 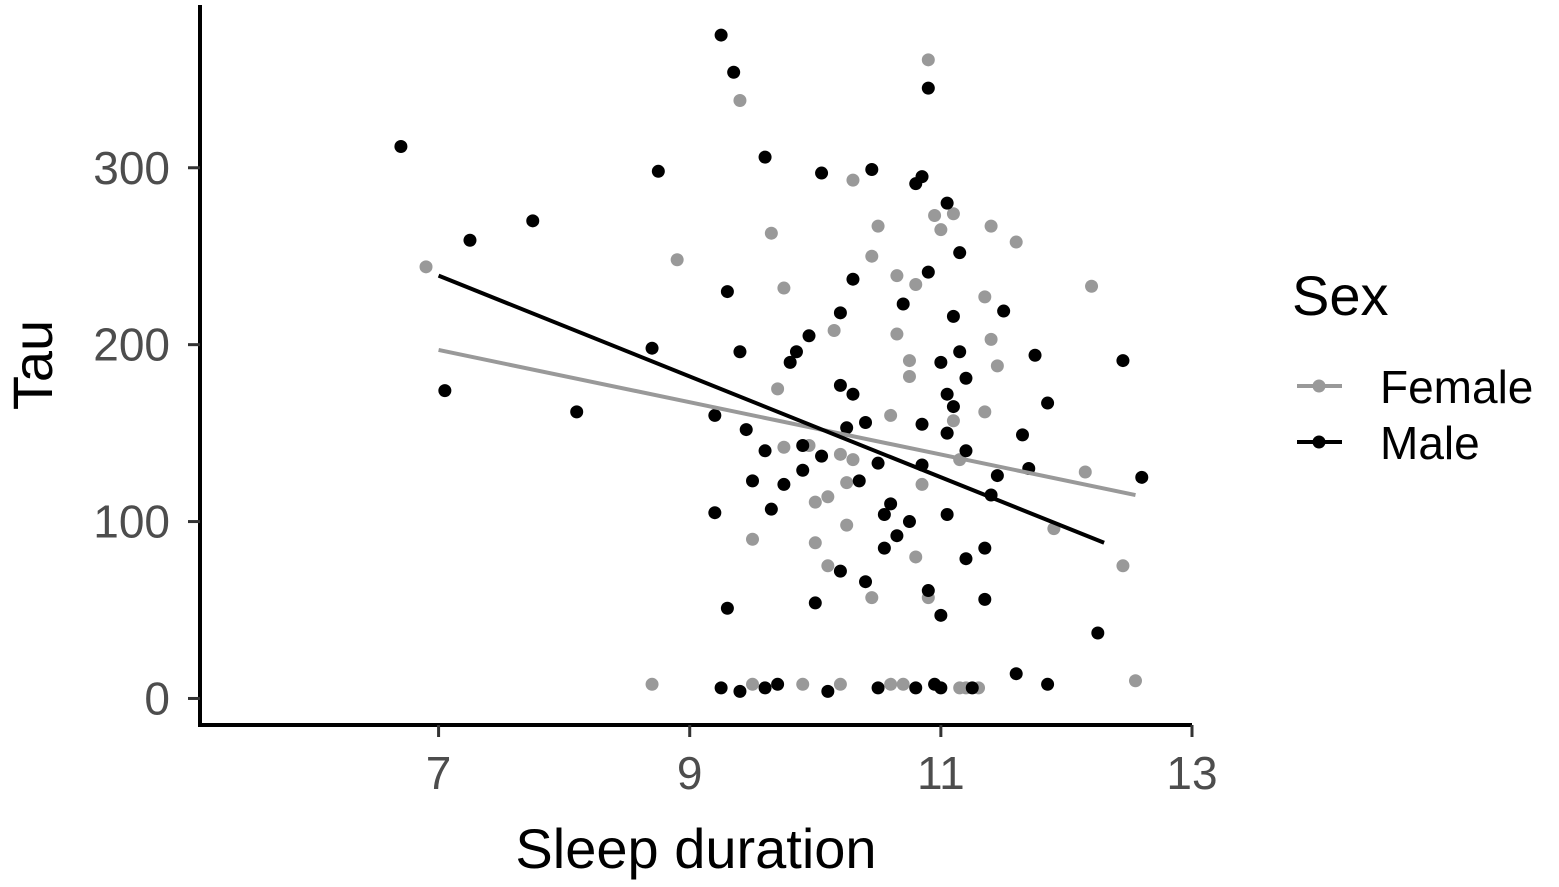 What do you see at coordinates (439, 773) in the screenshot?
I see `x-tick-label: 7` at bounding box center [439, 773].